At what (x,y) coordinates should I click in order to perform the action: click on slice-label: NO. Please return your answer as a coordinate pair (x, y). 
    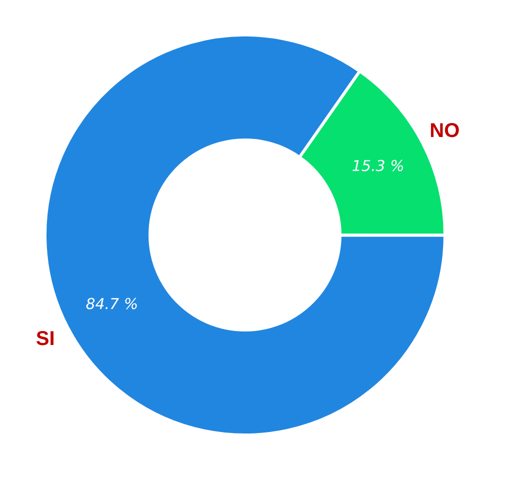
    Looking at the image, I should click on (445, 131).